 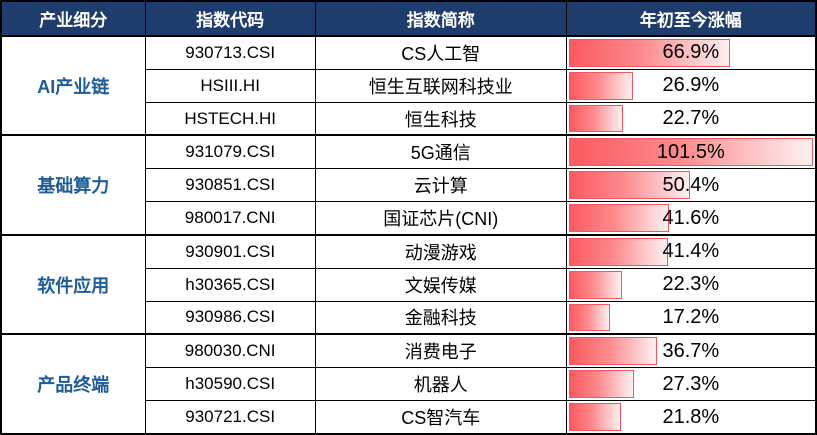 What do you see at coordinates (440, 152) in the screenshot?
I see `index-name-cell: 5G通信` at bounding box center [440, 152].